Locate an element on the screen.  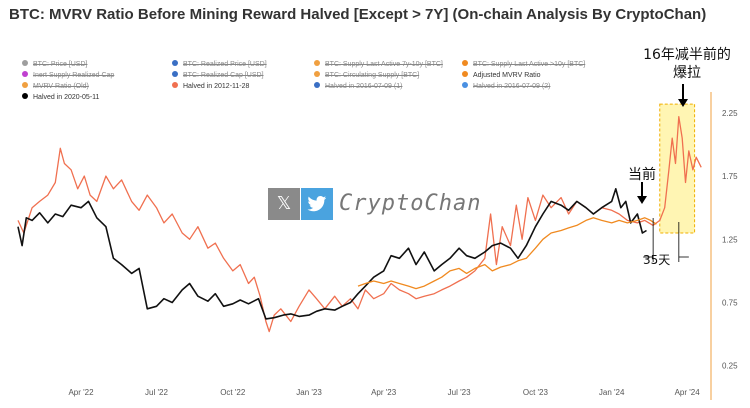
legend-label: Halved in 2016-07-09 (1) is located at coordinates (364, 86).